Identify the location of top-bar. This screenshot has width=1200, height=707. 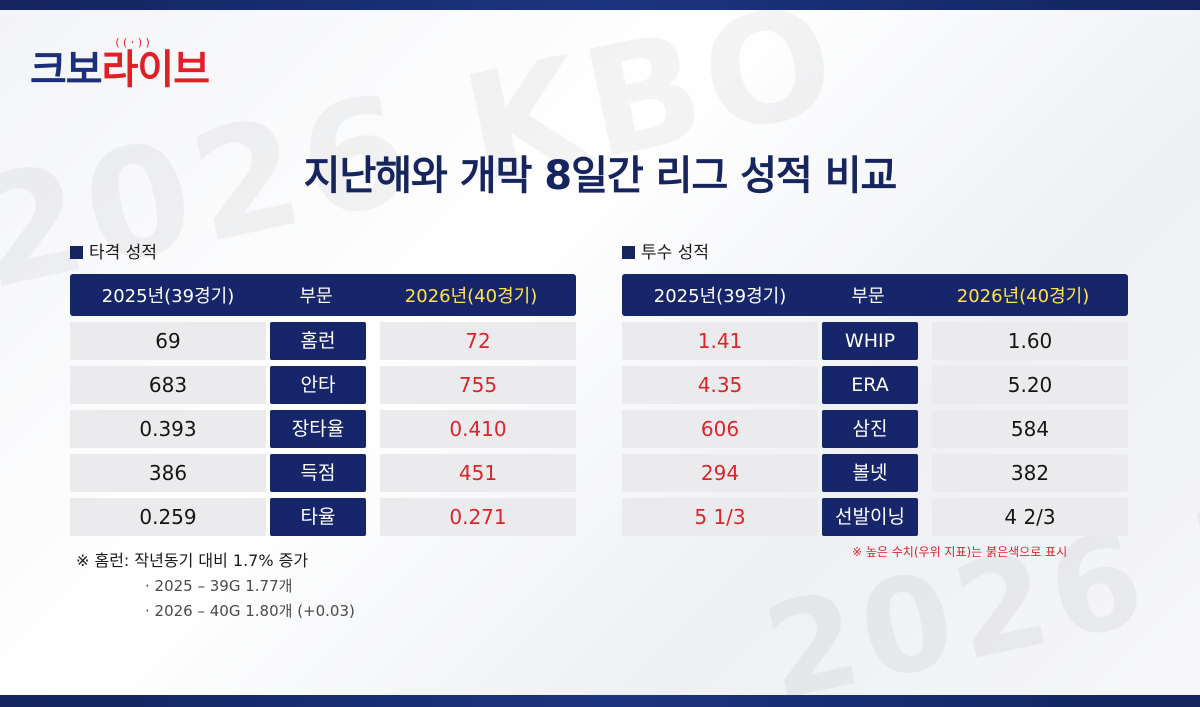
(600, 5).